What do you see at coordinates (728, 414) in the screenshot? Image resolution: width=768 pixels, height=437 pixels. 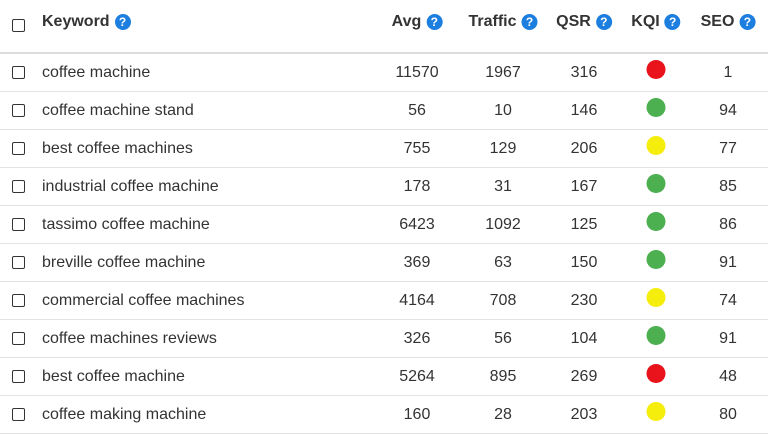 I see `seo-cell: 80` at bounding box center [728, 414].